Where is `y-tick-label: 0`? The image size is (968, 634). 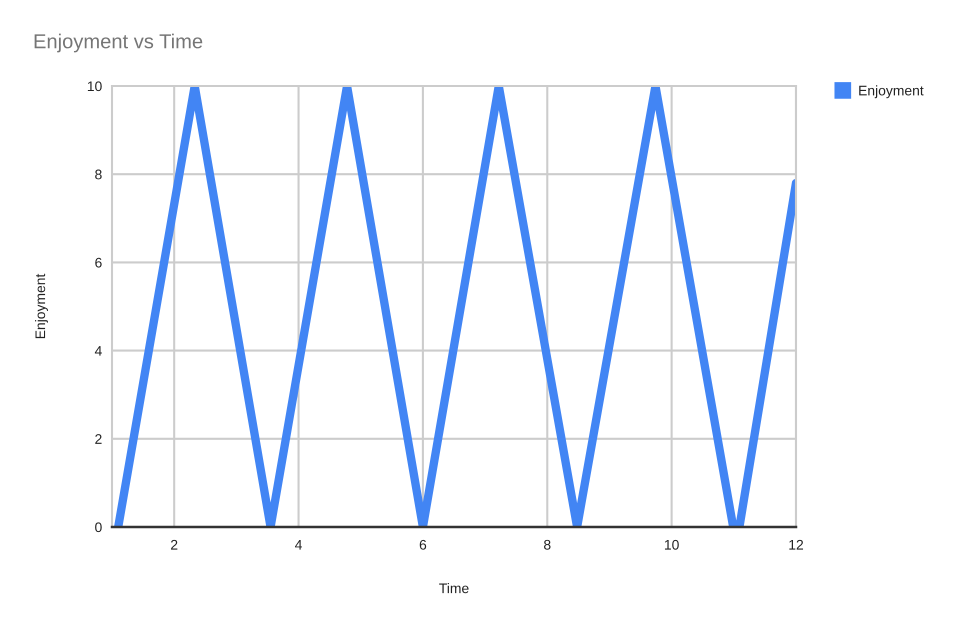
y-tick-label: 0 is located at coordinates (98, 527).